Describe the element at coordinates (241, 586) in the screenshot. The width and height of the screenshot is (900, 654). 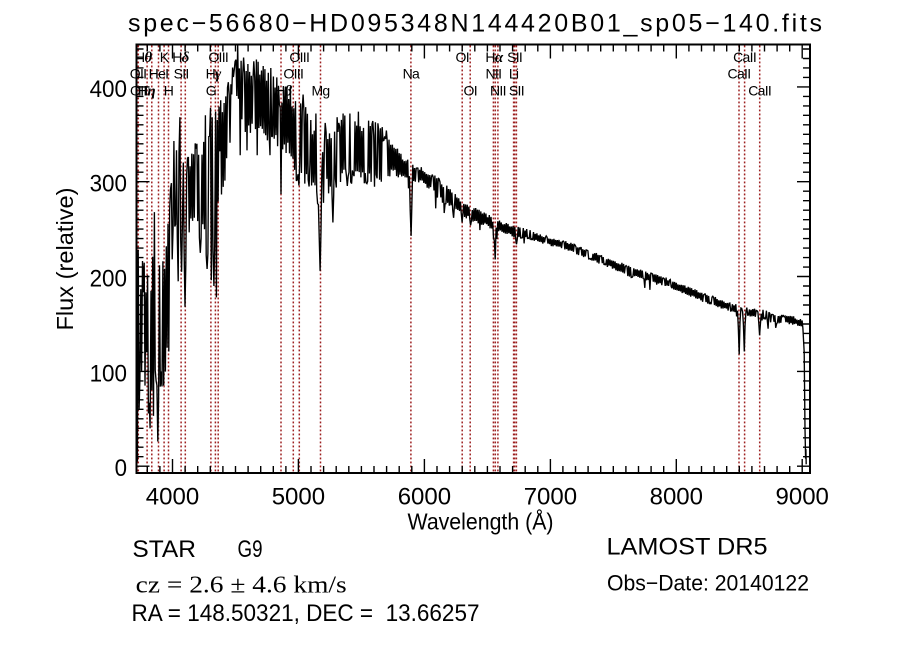
I see `svg-text: cz = 2.6 ± 4.6 km/s` at that location.